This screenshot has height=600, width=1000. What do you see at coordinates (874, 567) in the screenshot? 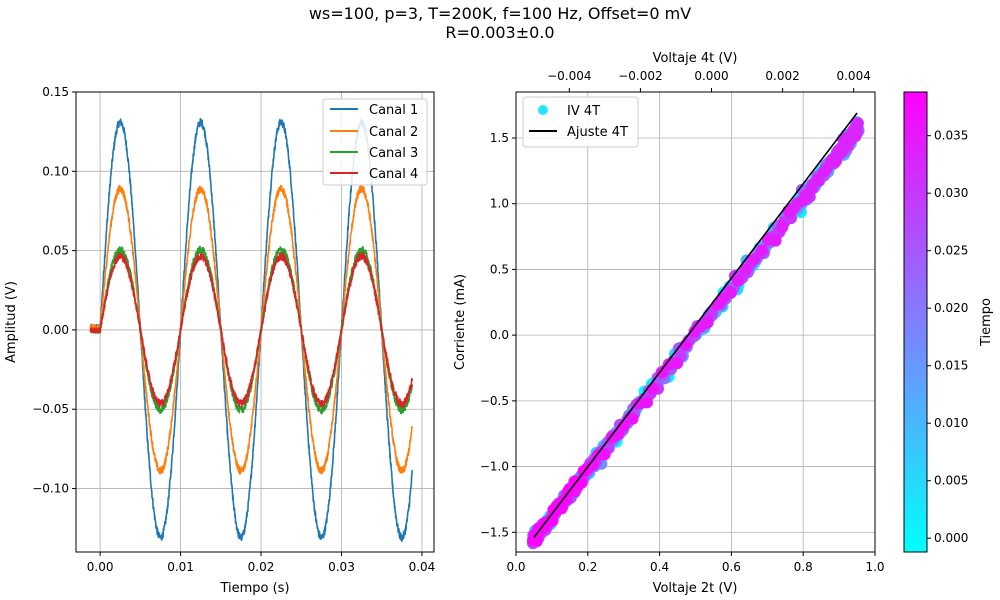
I see `right-x-tick-label: 1.0` at bounding box center [874, 567].